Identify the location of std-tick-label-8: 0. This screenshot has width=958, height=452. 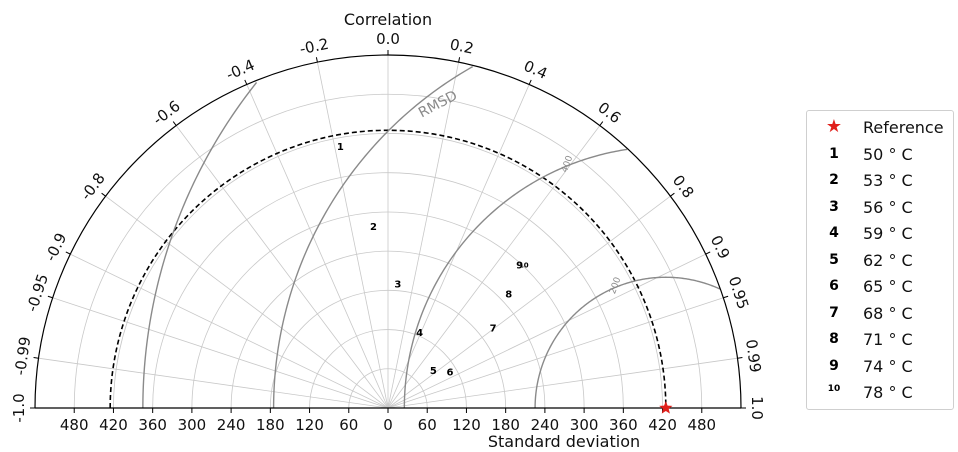
(388, 425).